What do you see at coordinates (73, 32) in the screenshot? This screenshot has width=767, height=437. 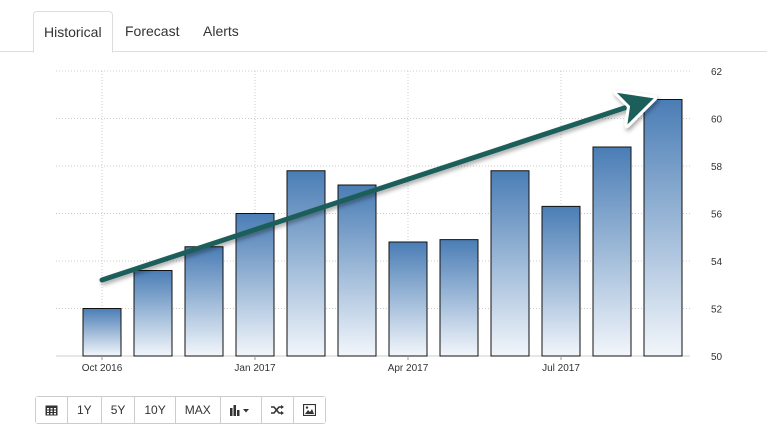 I see `tab-historical: Historical` at bounding box center [73, 32].